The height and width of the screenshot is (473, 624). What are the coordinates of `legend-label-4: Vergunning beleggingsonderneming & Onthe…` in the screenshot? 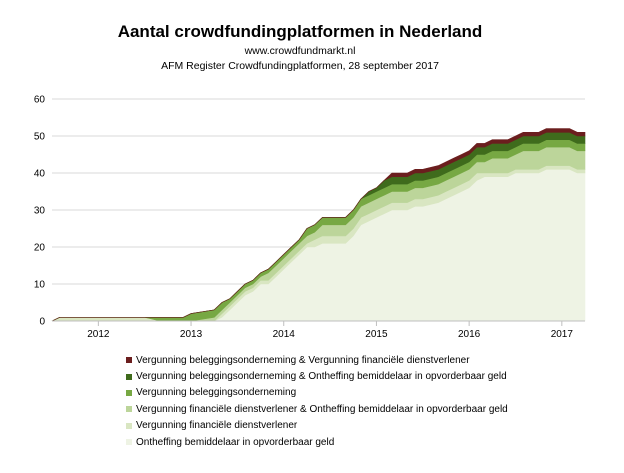 It's located at (321, 377).